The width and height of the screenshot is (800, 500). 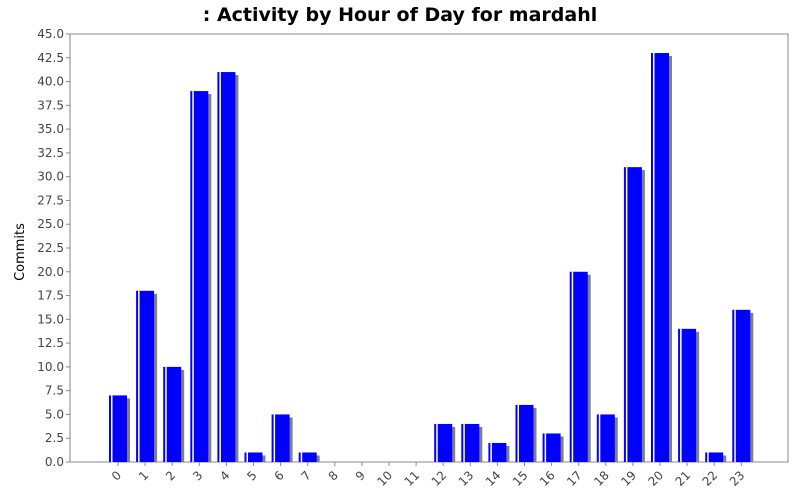 I want to click on x-tick-label: 12, so click(x=439, y=478).